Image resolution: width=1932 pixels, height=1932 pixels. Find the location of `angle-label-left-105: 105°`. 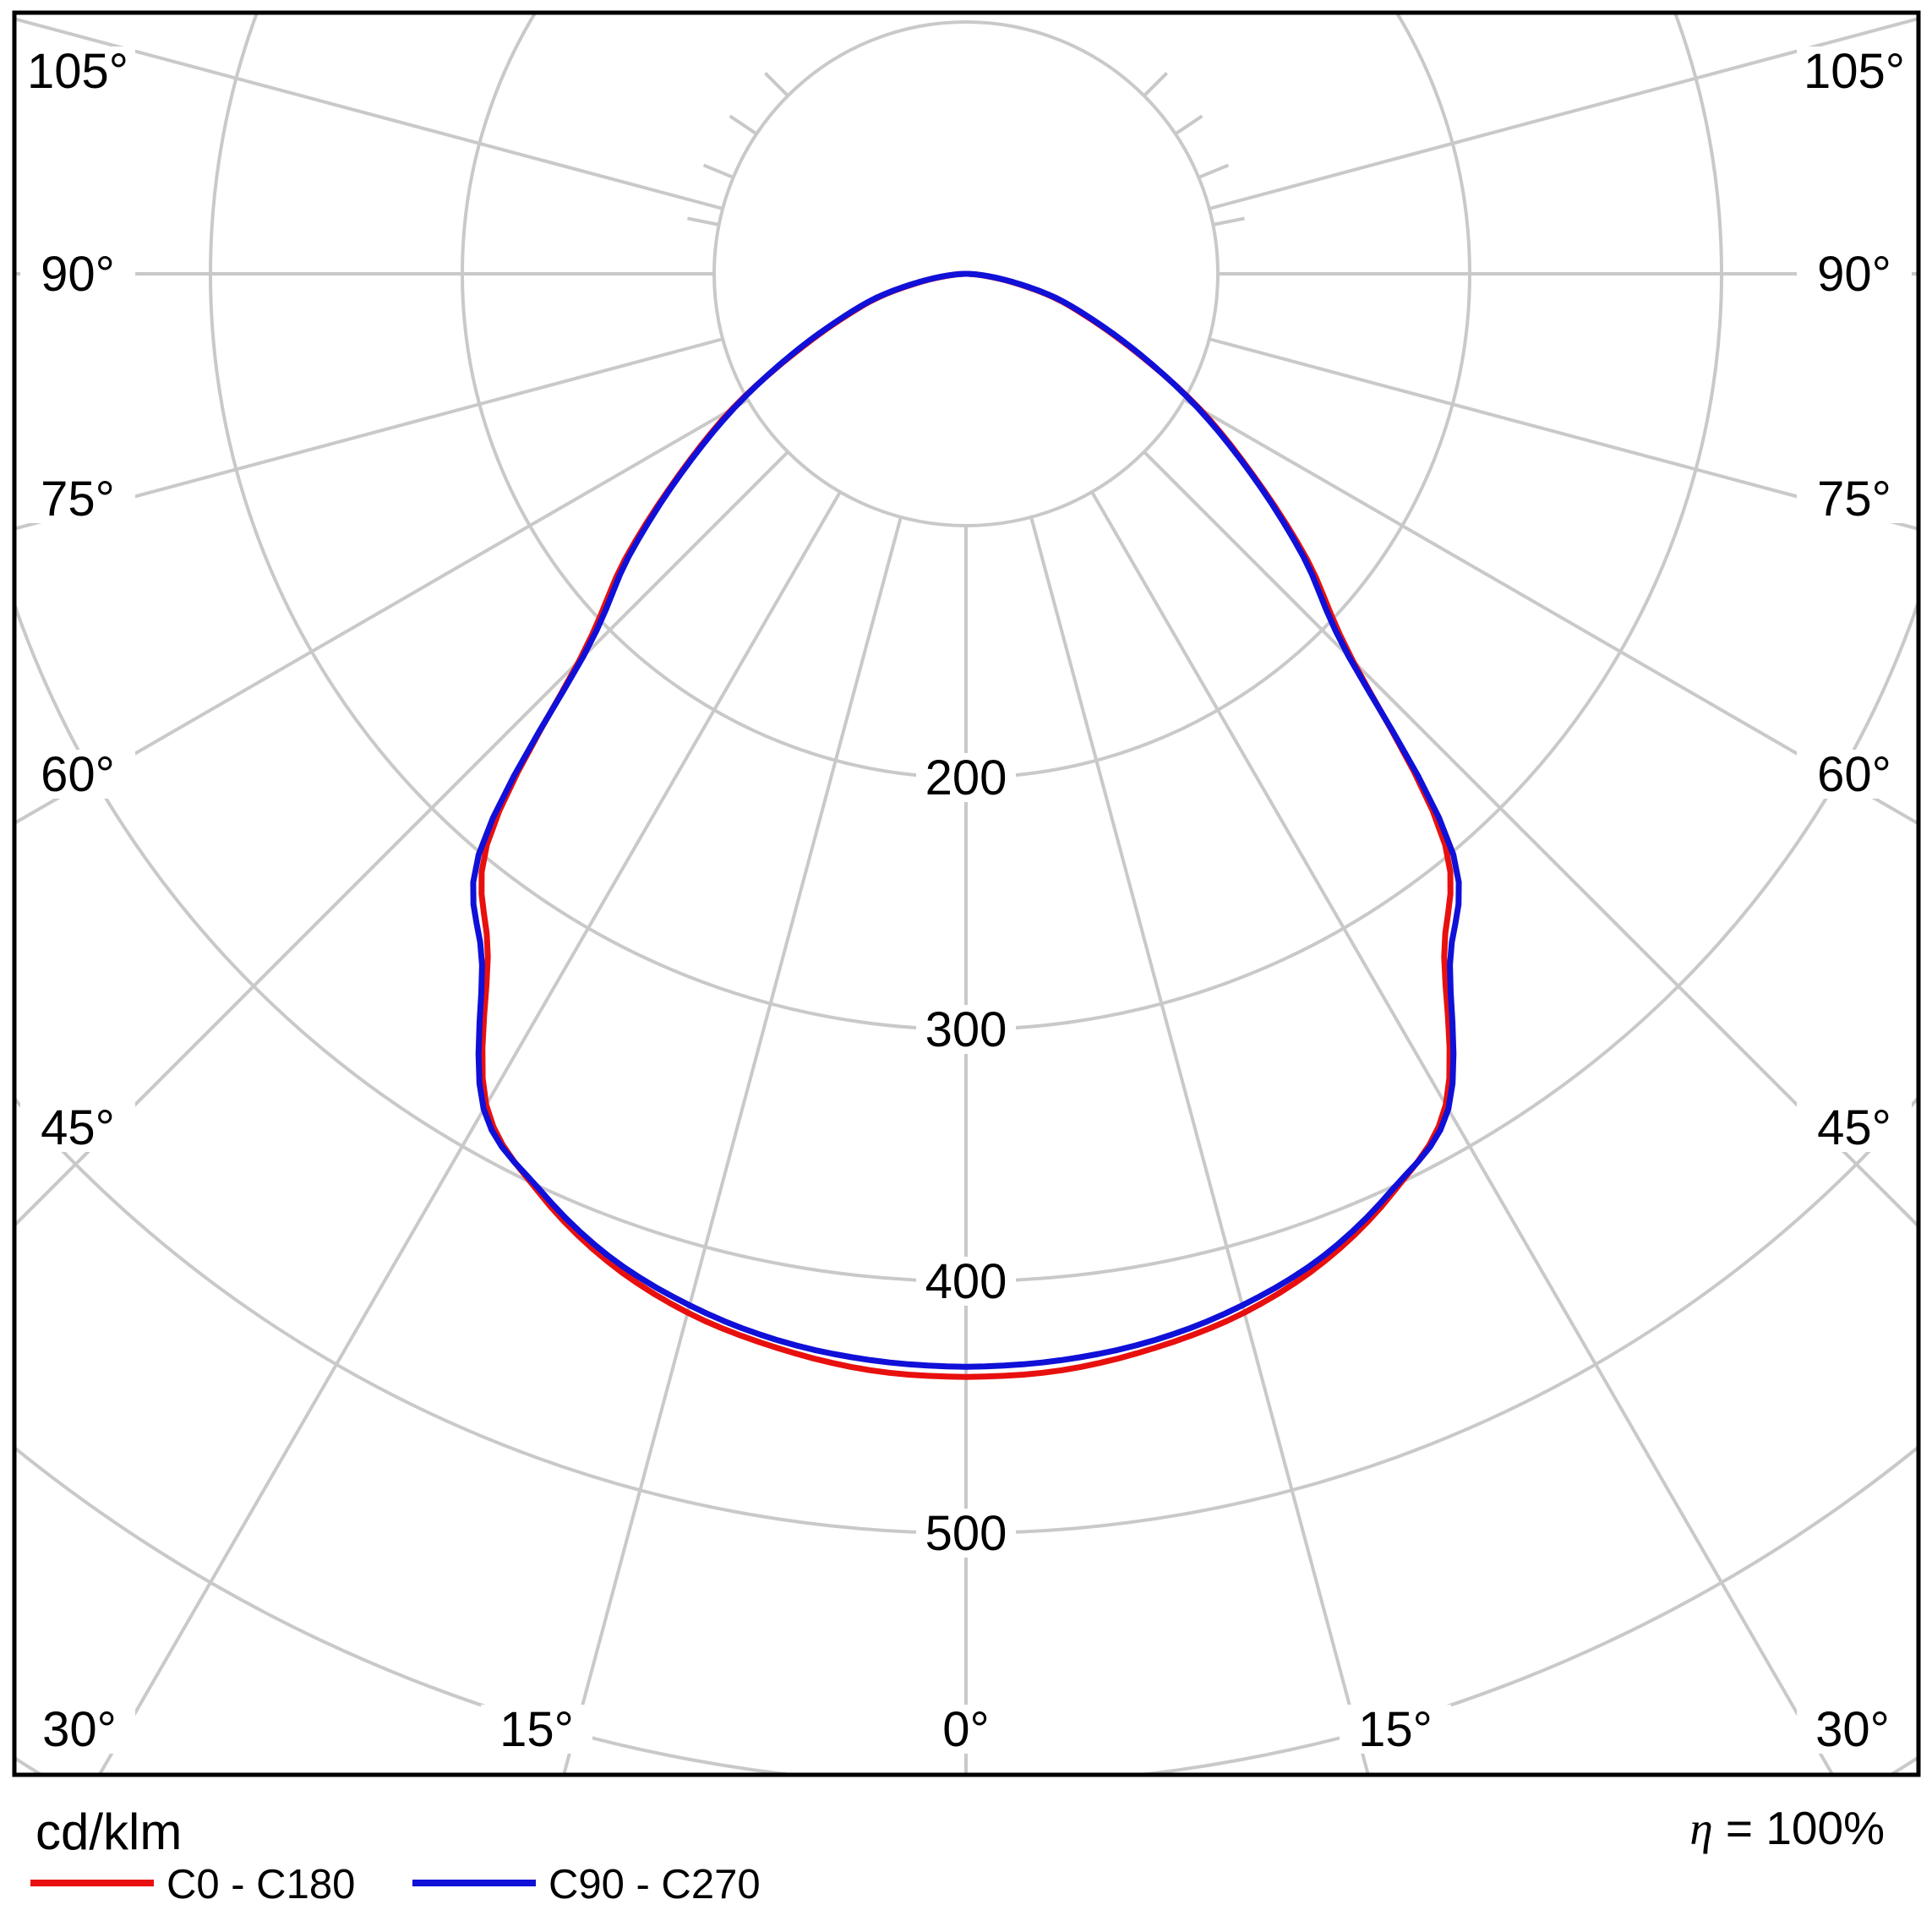

angle-label-left-105: 105° is located at coordinates (77, 71).